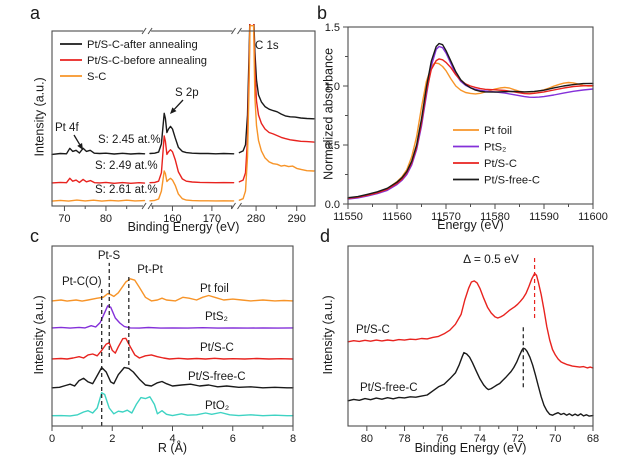  Describe the element at coordinates (109, 256) in the screenshot. I see `annotation-text: Pt-S` at that location.